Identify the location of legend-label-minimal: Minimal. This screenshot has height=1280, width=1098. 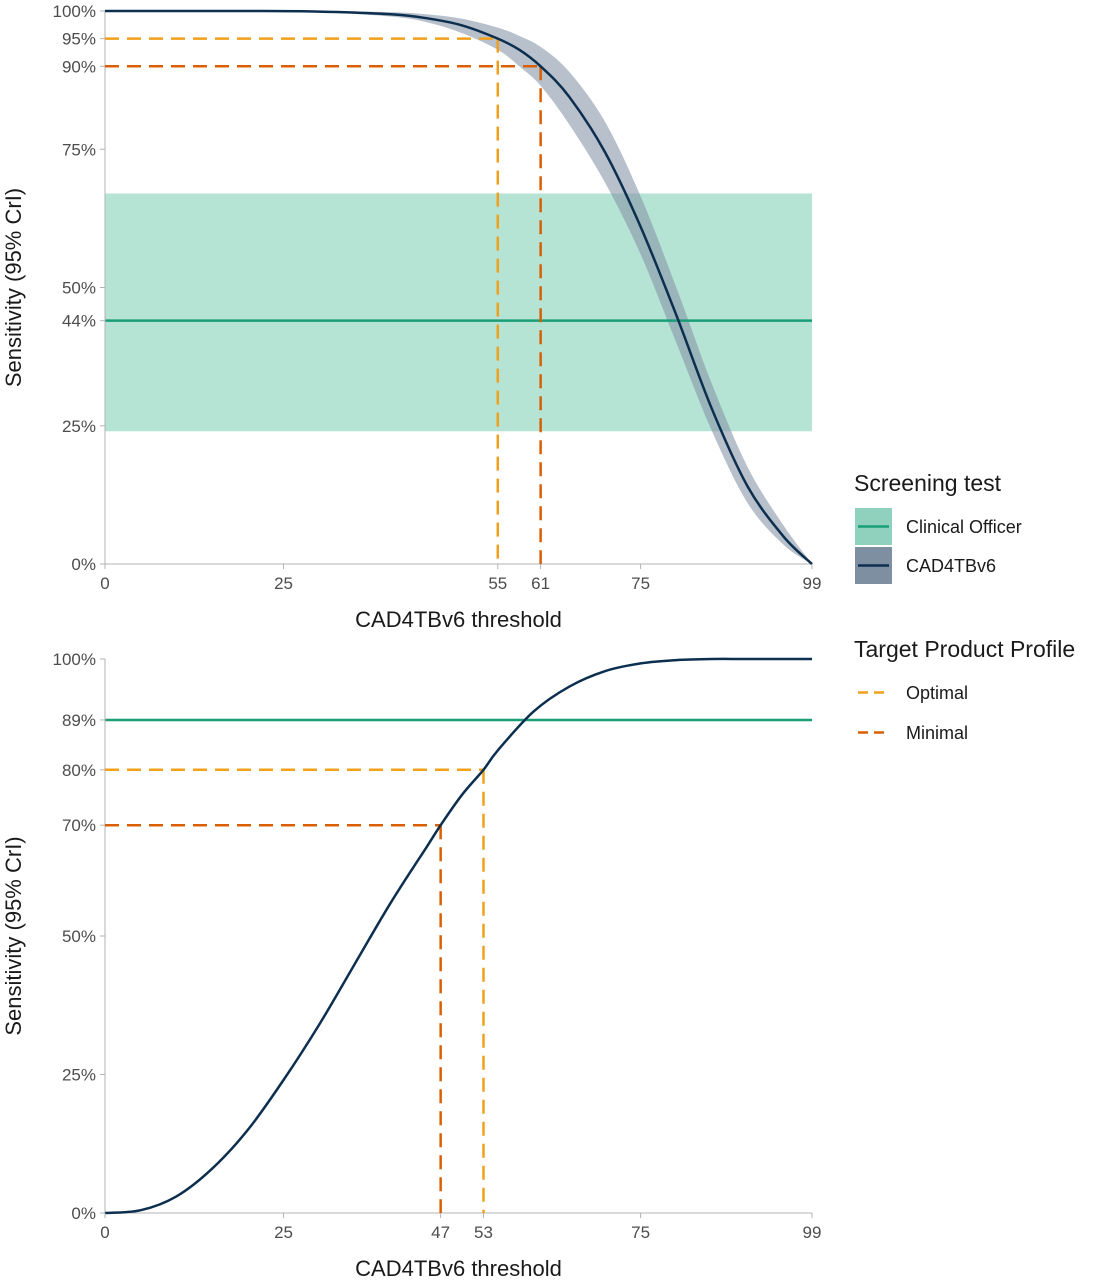
(937, 733).